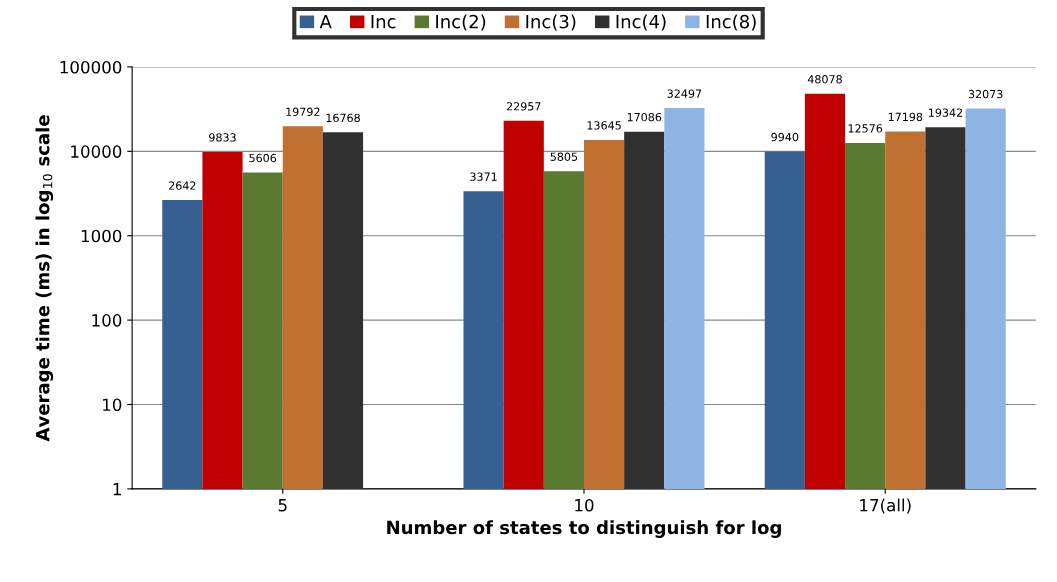 The width and height of the screenshot is (1057, 582). I want to click on data-label: 32073, so click(985, 94).